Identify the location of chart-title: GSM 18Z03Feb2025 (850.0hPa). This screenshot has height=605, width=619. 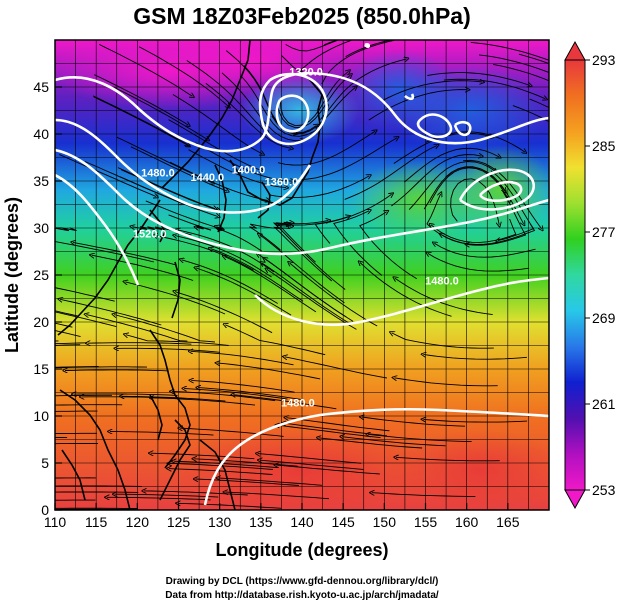
(302, 16).